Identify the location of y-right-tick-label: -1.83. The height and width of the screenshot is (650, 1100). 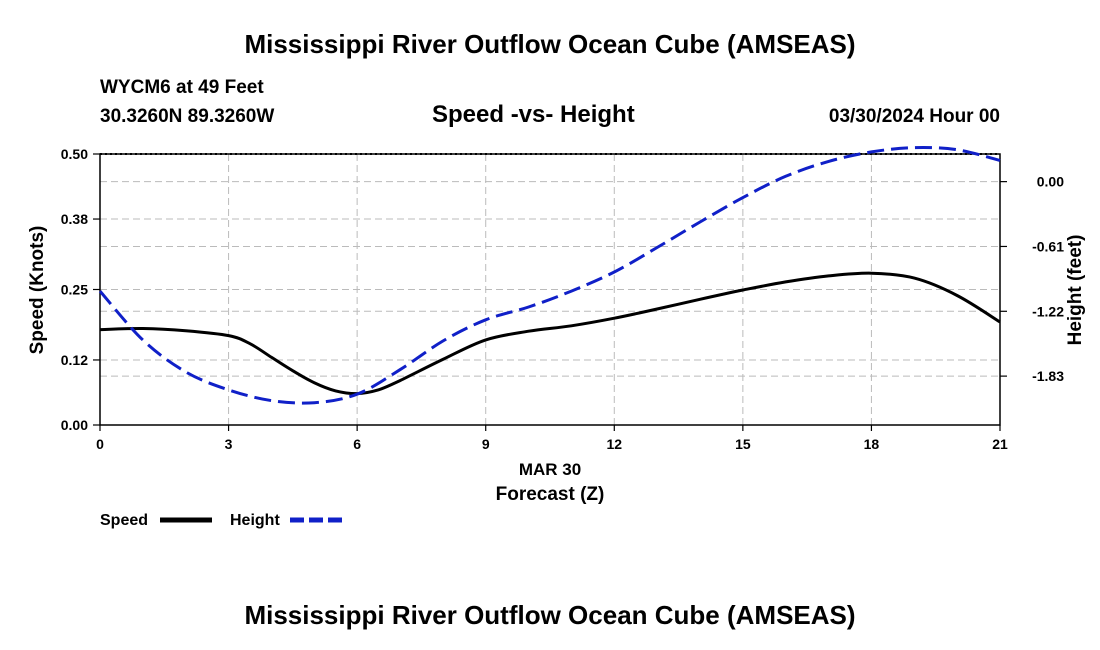
(1048, 376).